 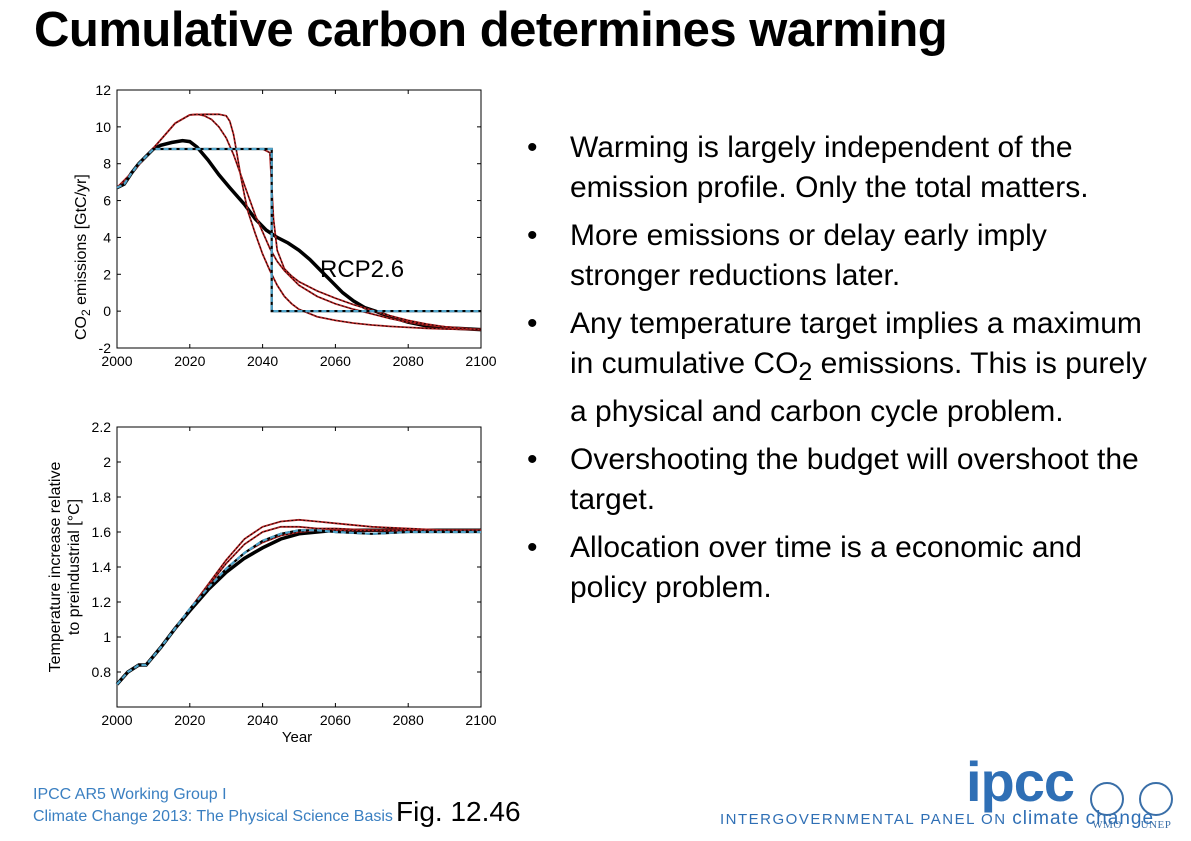 What do you see at coordinates (74, 567) in the screenshot?
I see `y-axis-label-line2: to preindustrial [°C]` at bounding box center [74, 567].